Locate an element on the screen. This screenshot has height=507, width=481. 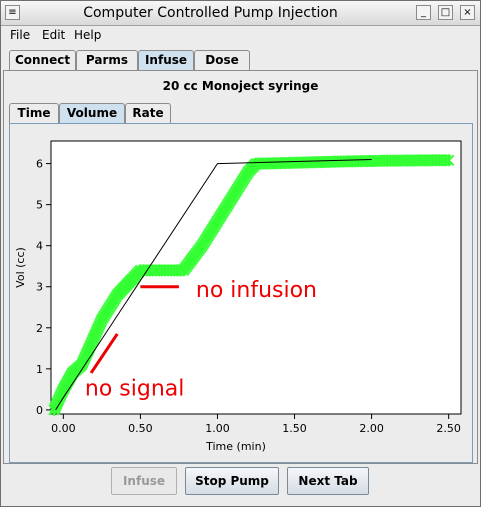
tab-dose: Dose is located at coordinates (222, 60).